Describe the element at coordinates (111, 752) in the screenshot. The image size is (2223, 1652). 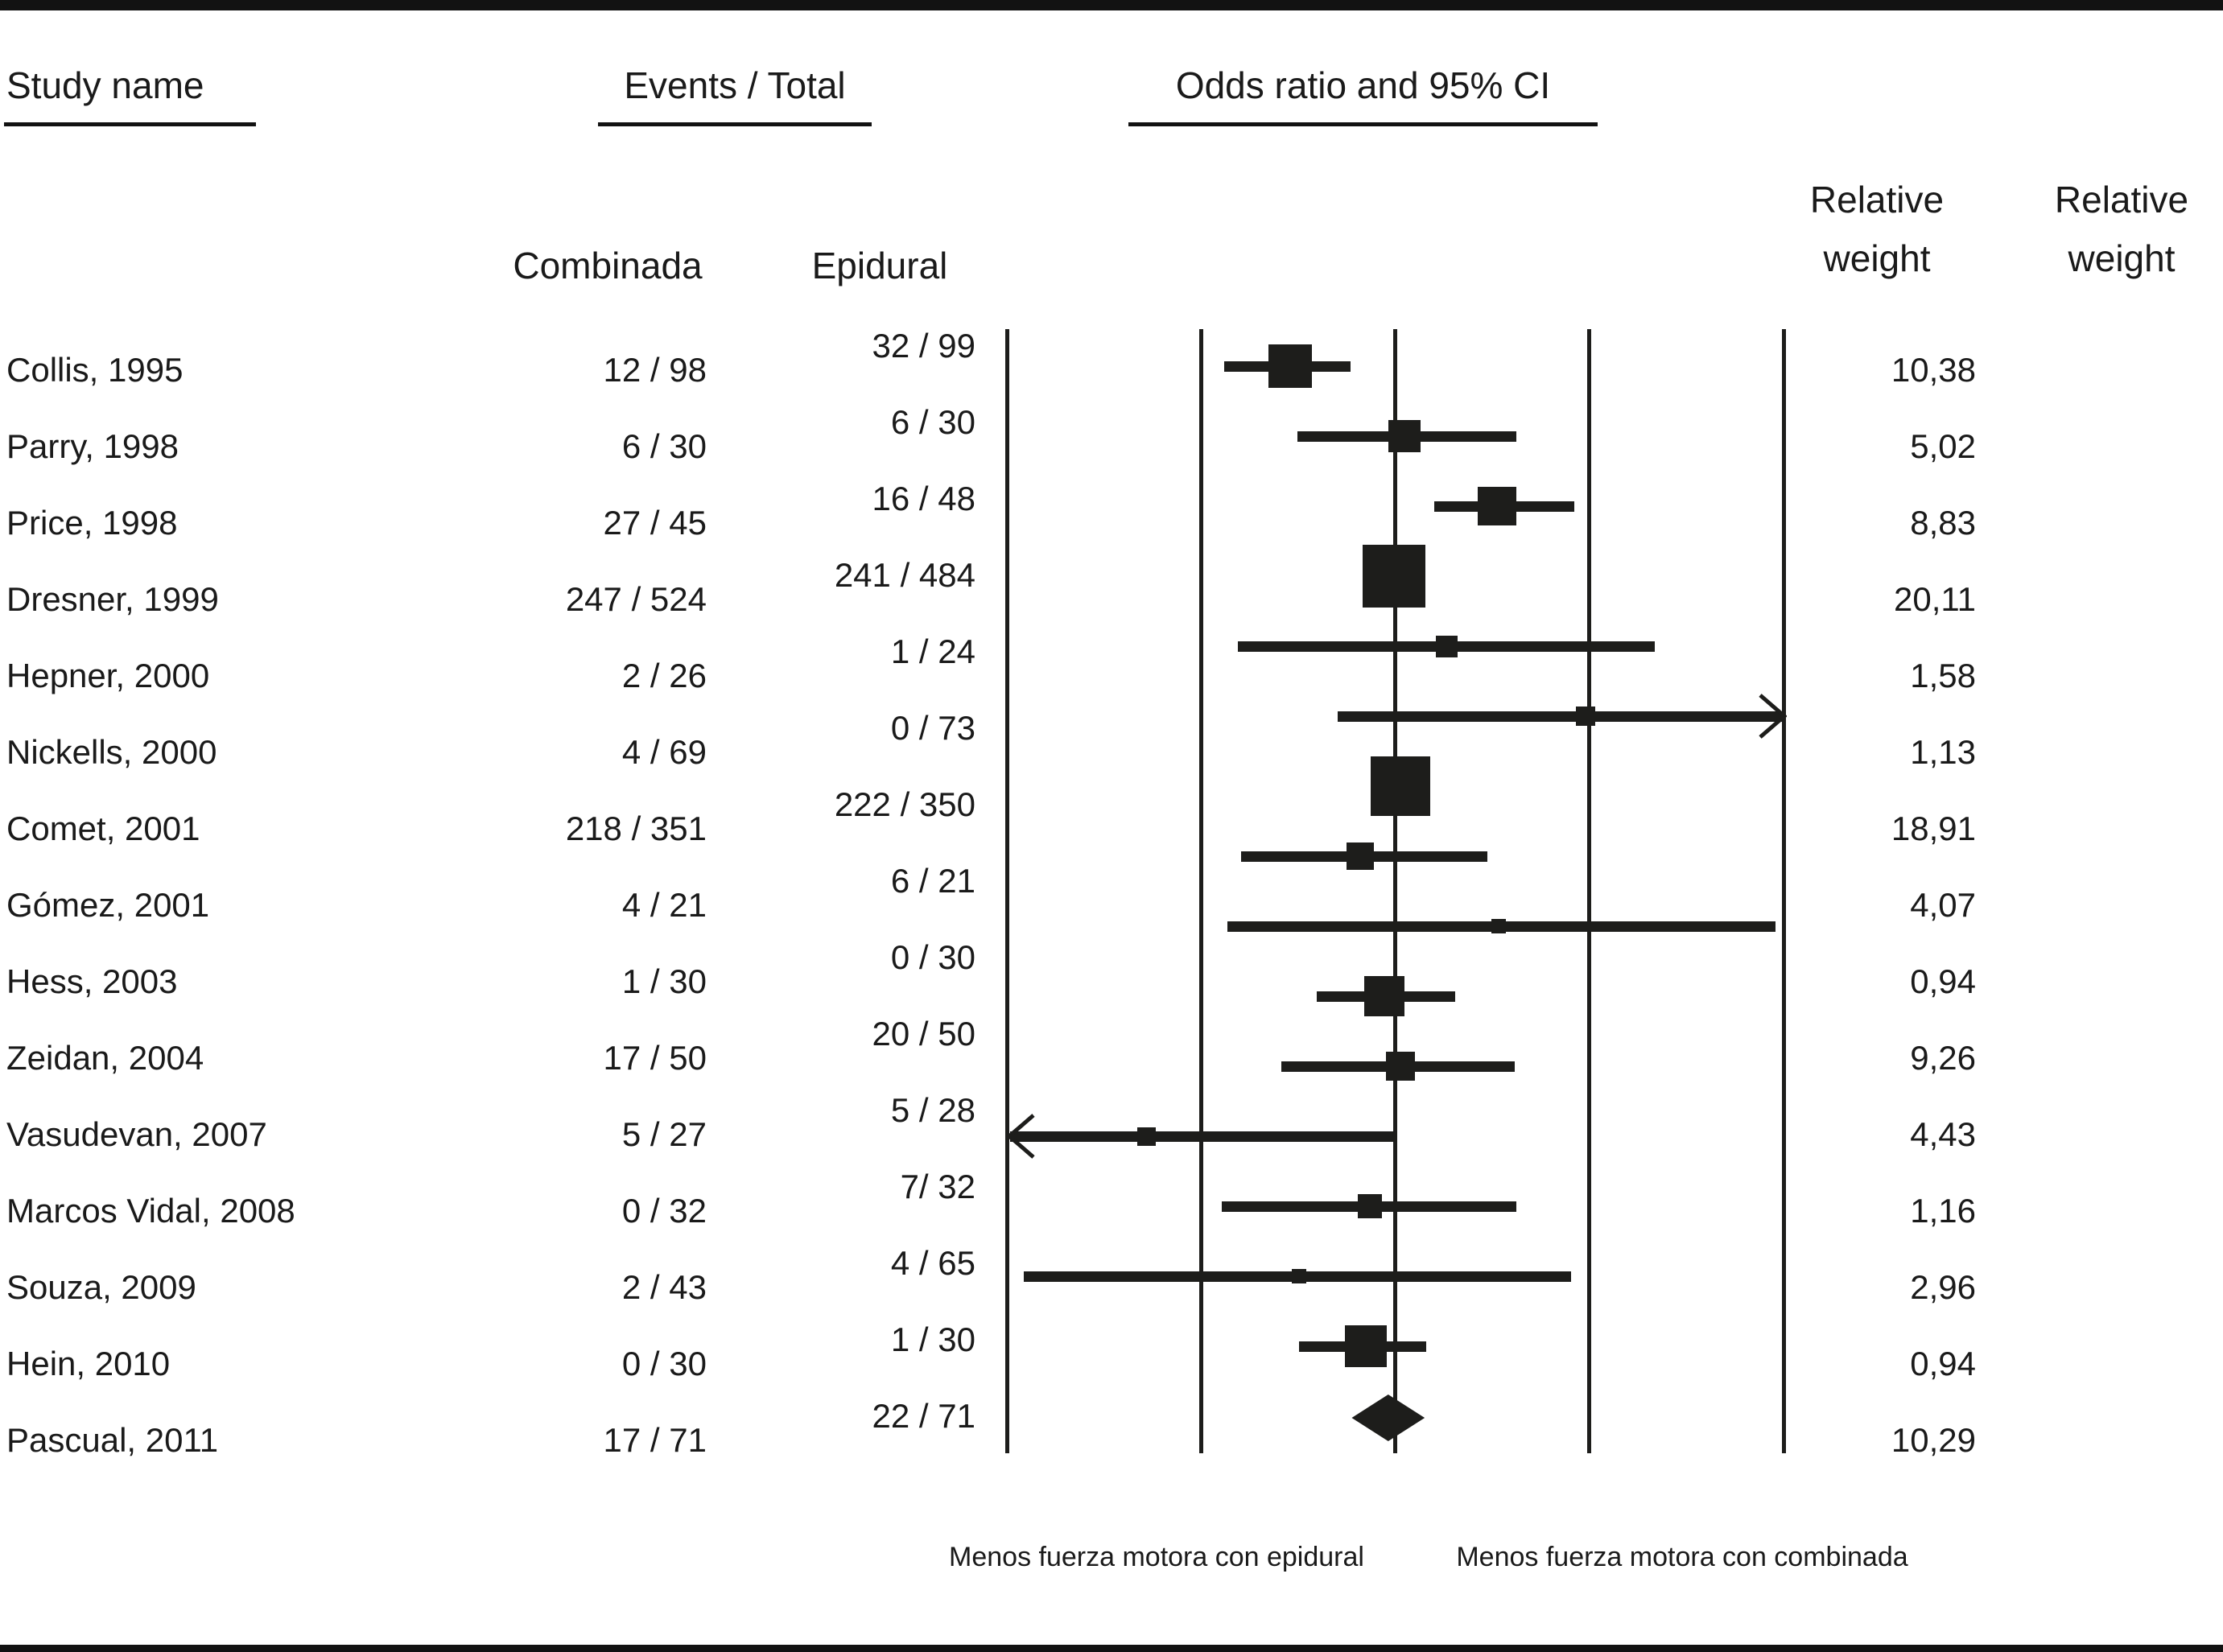
I see `study-name: Nickells, 2000` at that location.